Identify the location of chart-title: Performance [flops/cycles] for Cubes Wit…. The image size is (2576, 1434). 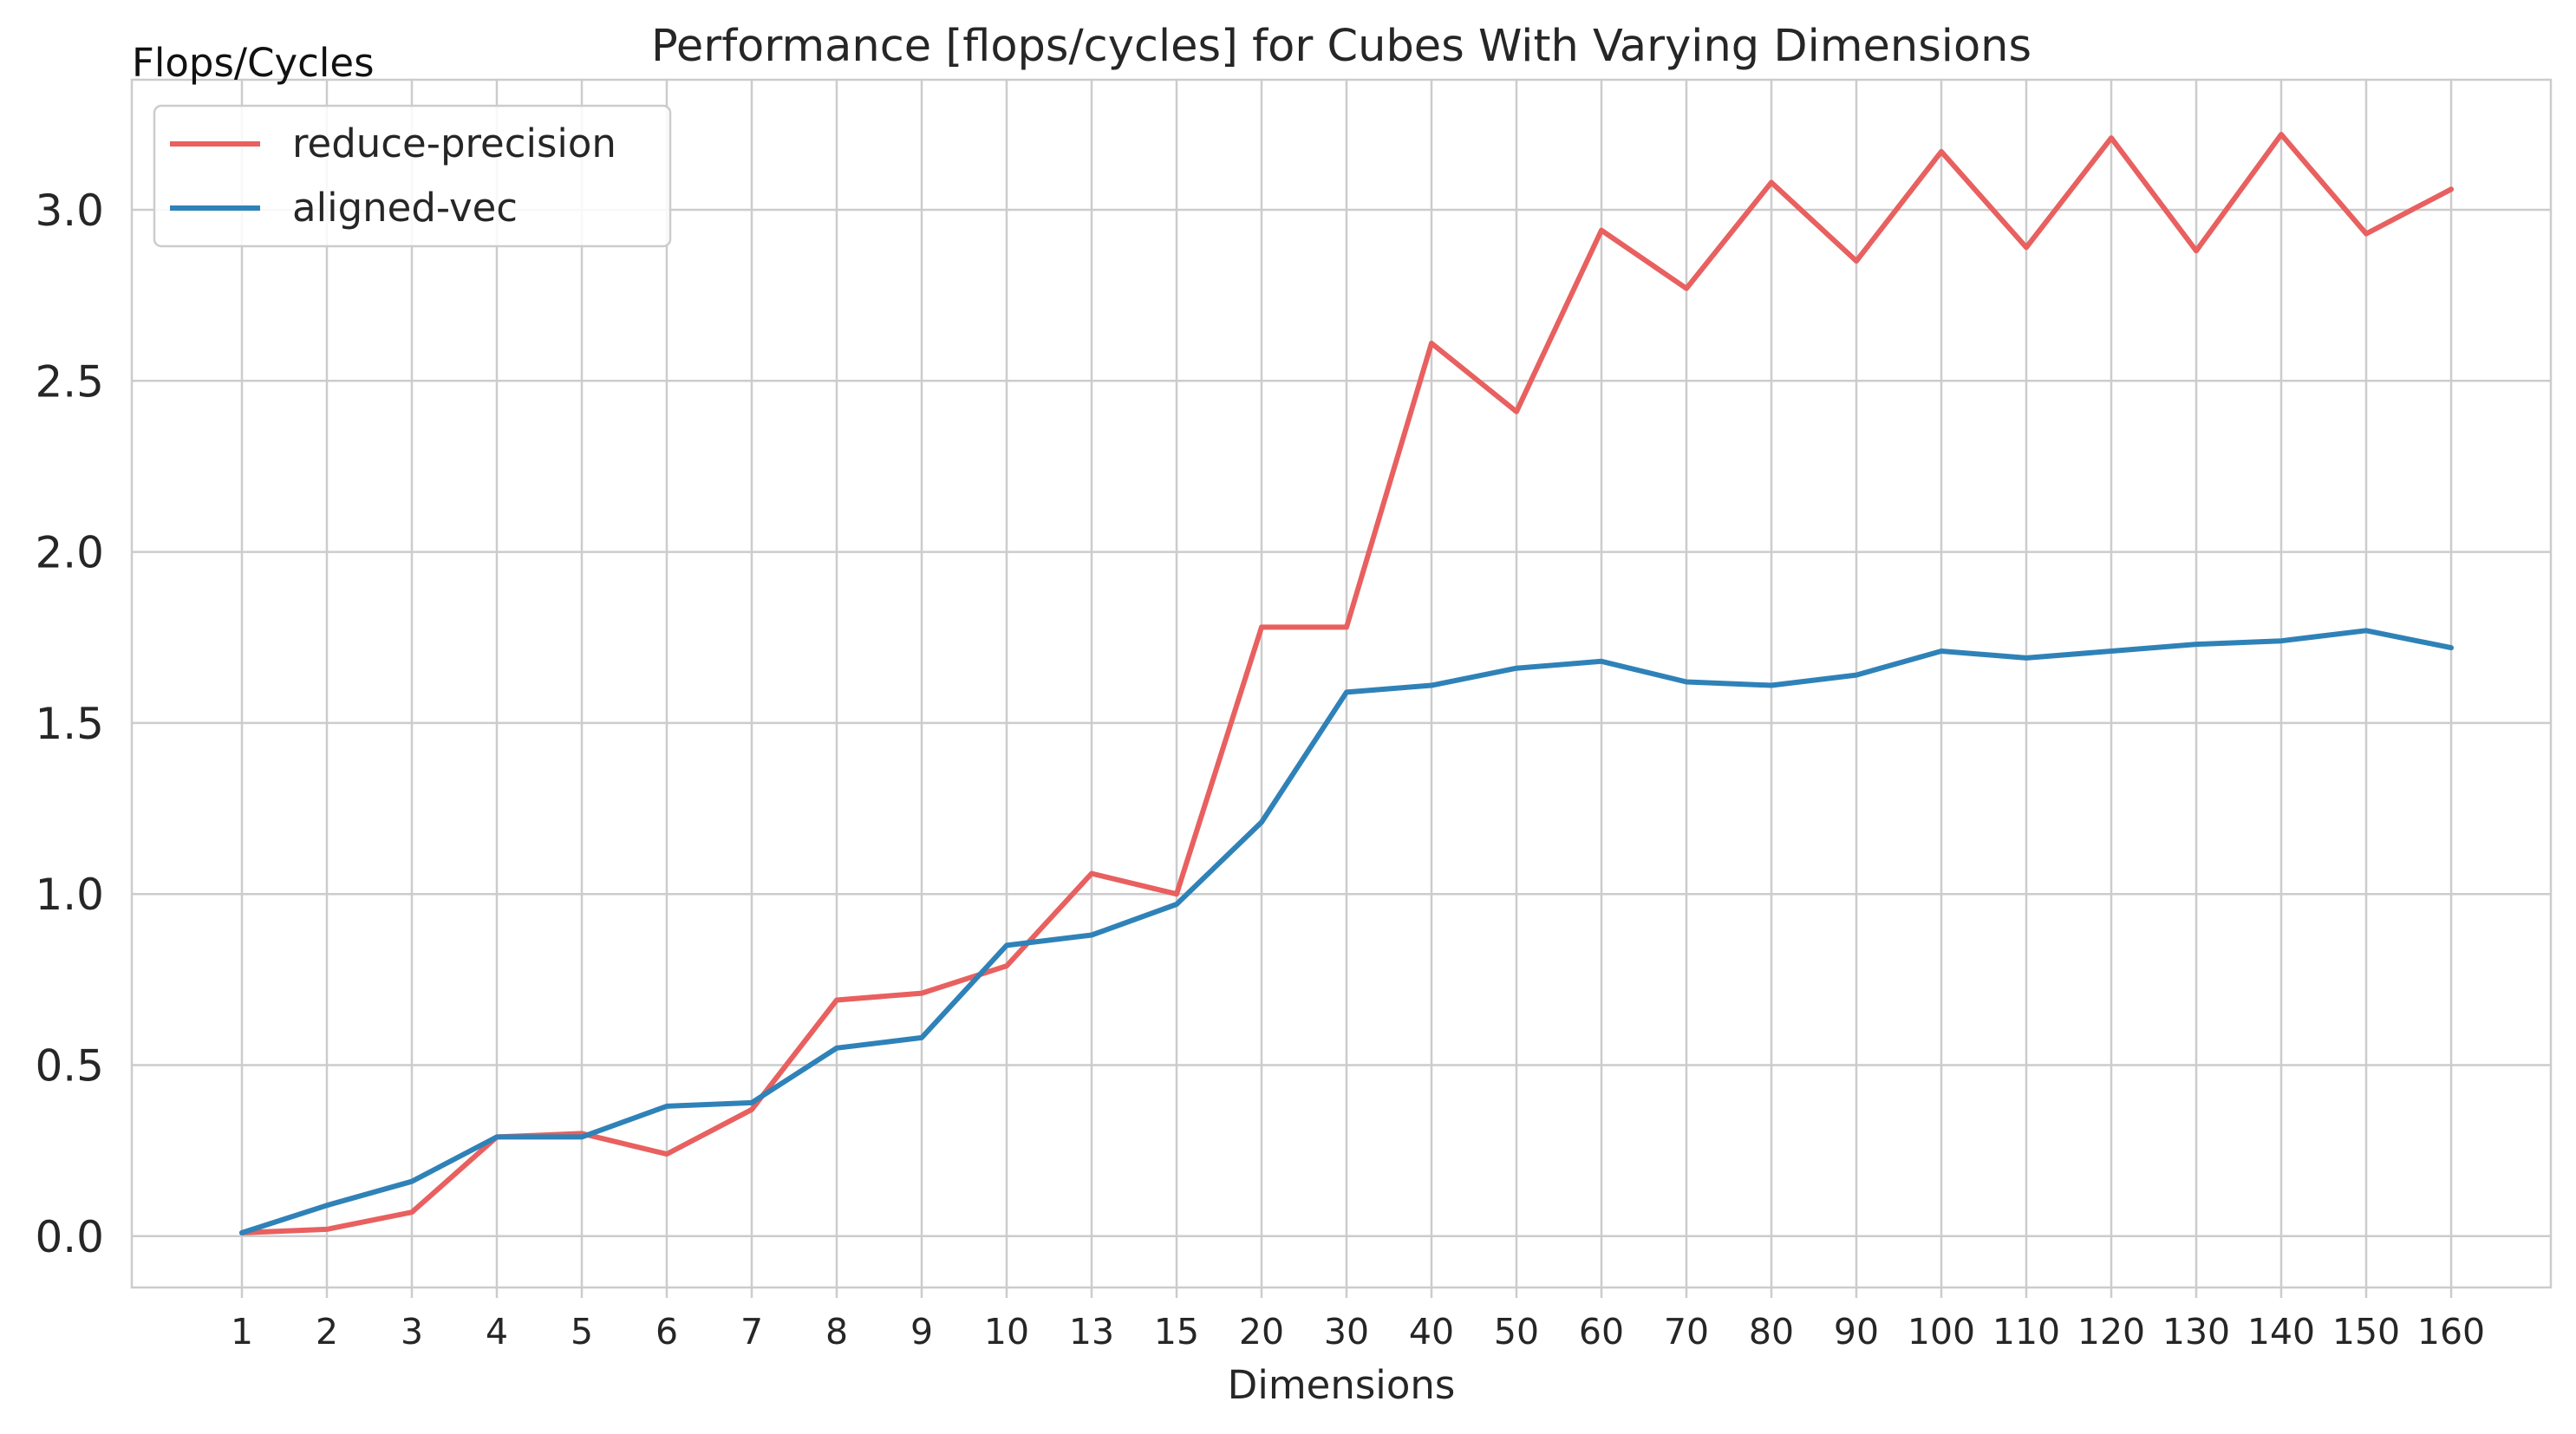
(1341, 46).